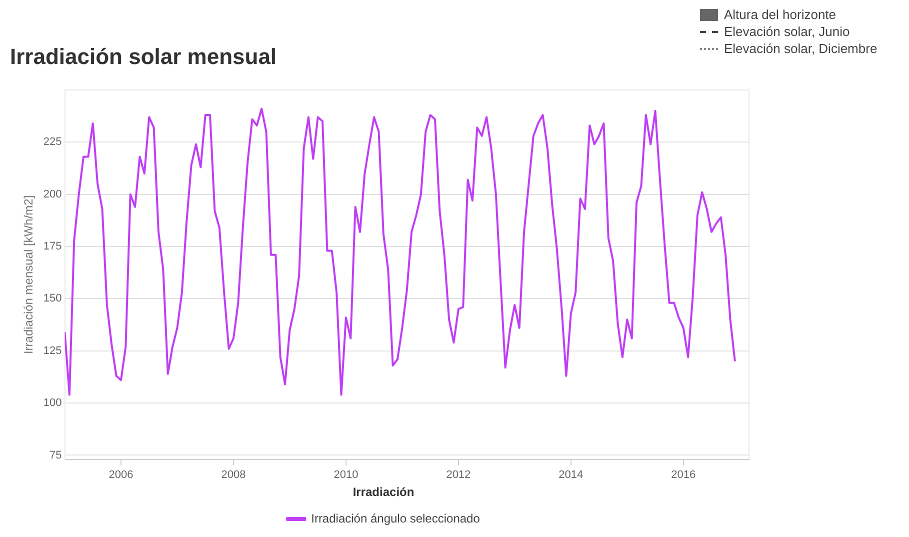  Describe the element at coordinates (780, 14) in the screenshot. I see `text: Altura del horizonte` at that location.